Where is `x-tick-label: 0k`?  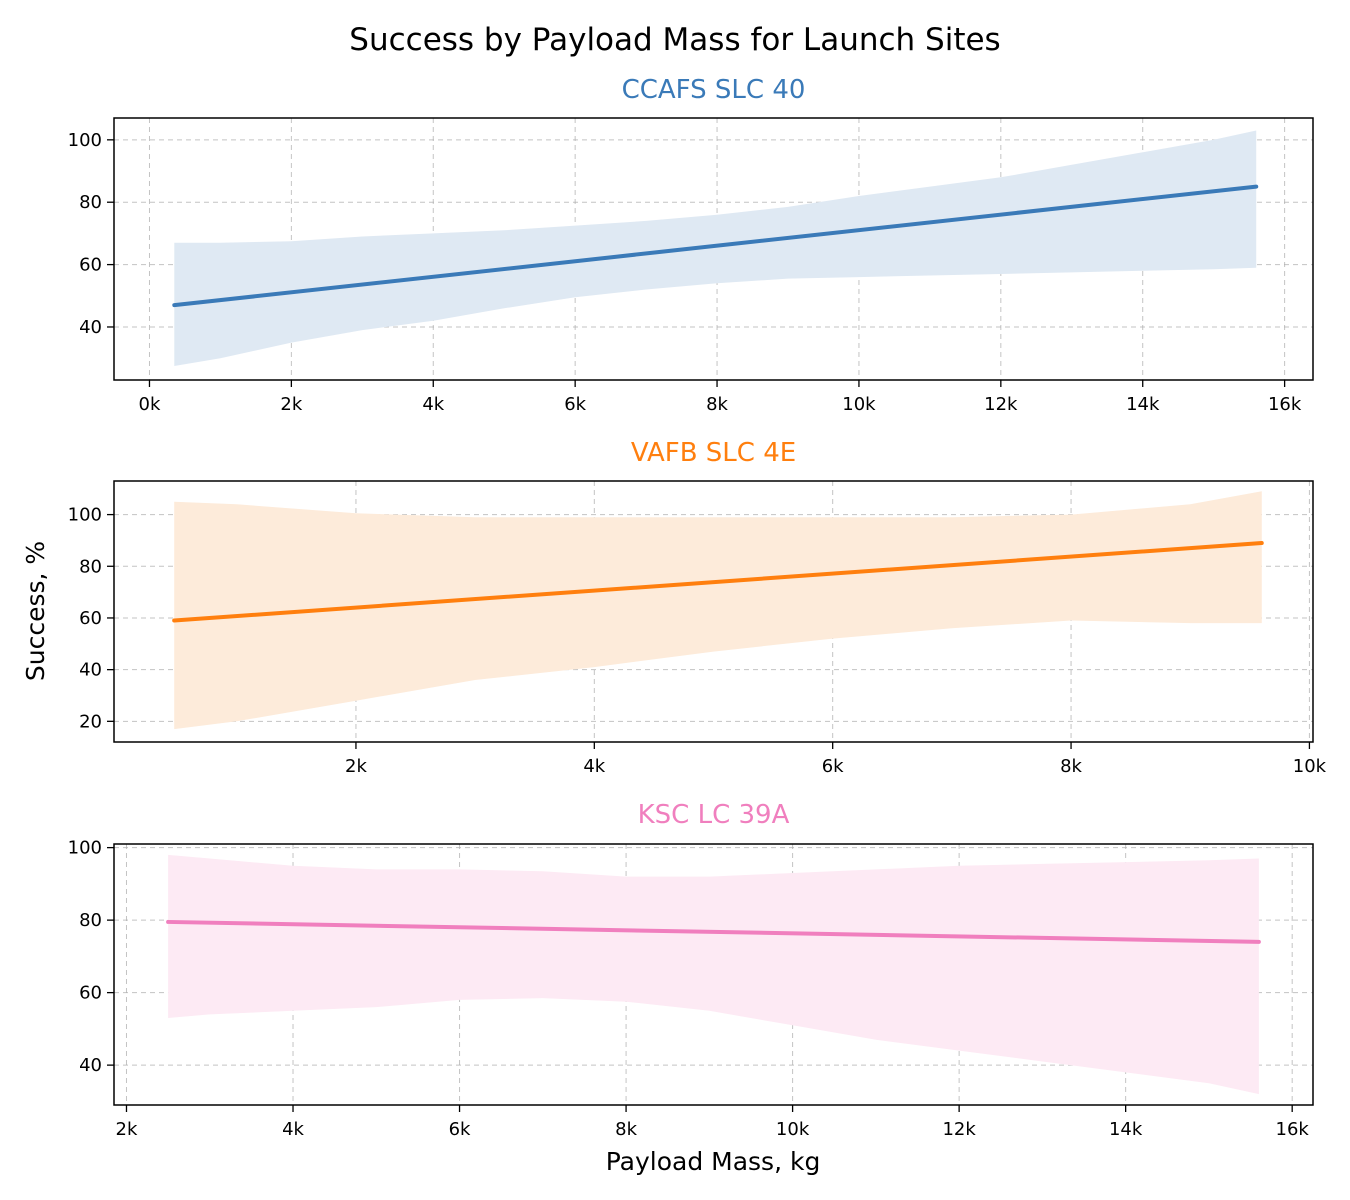 x-tick-label: 0k is located at coordinates (150, 404).